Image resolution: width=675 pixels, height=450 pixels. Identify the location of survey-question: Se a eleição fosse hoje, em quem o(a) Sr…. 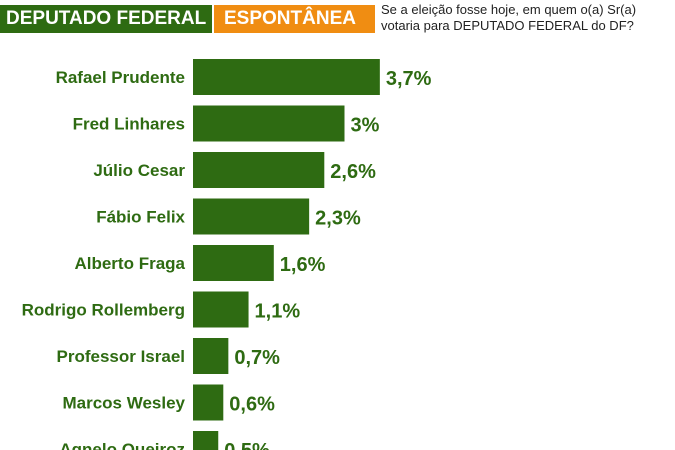
(509, 17).